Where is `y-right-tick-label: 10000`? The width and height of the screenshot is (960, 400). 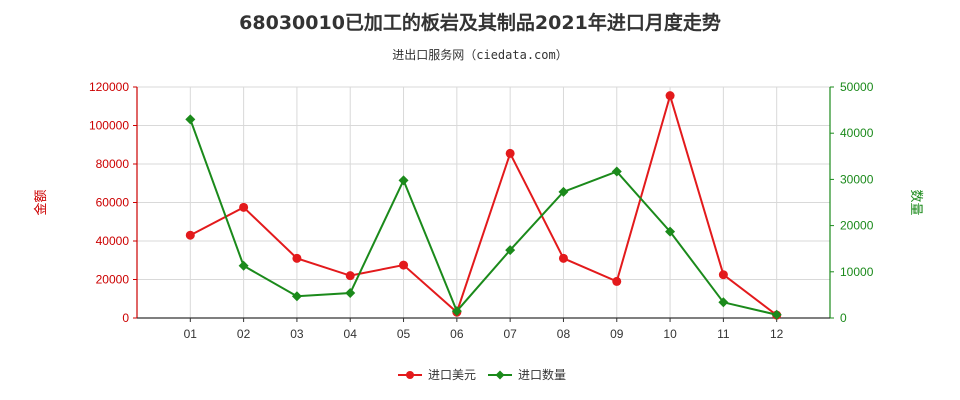 y-right-tick-label: 10000 is located at coordinates (857, 272).